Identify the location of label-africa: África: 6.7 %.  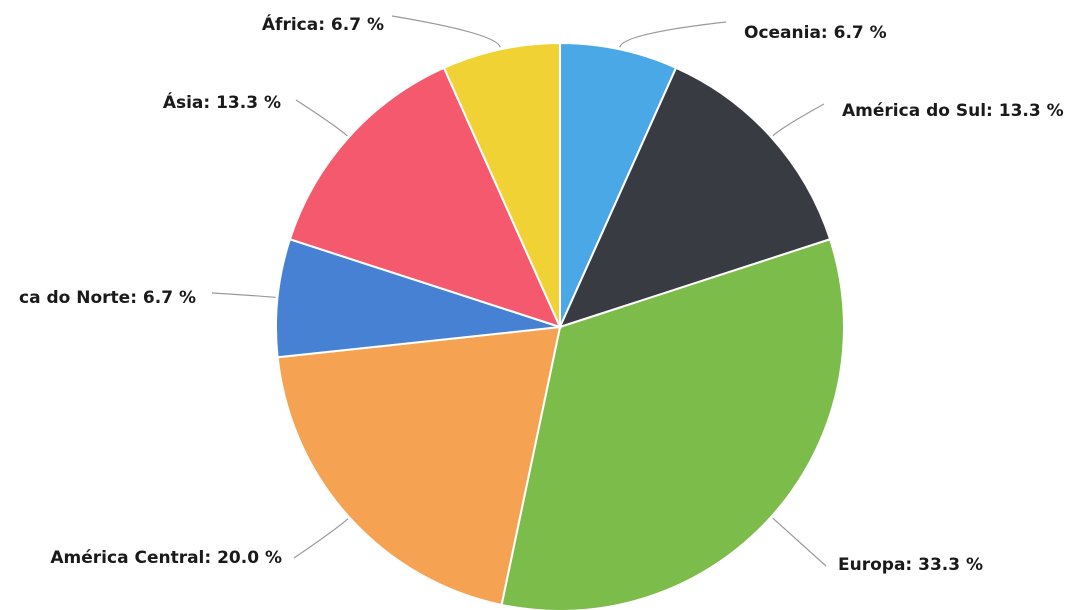
(323, 24).